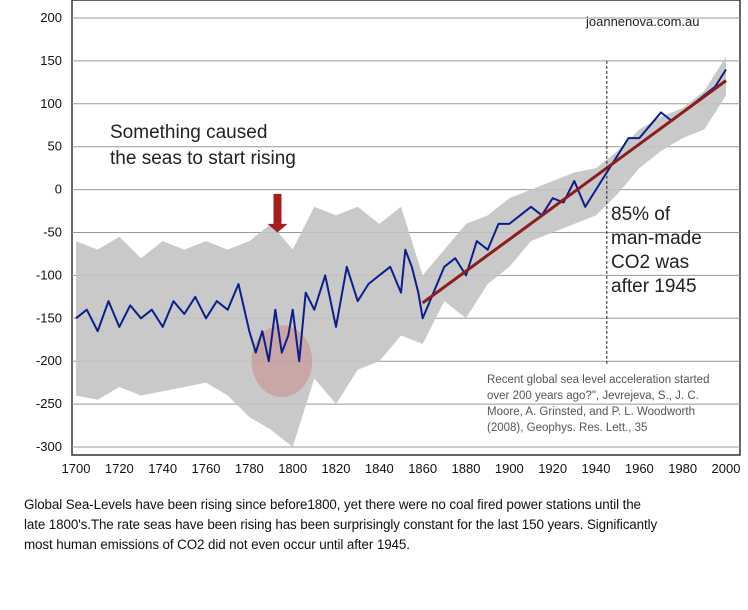 The image size is (748, 610). Describe the element at coordinates (49, 446) in the screenshot. I see `y-tick-label: -300` at that location.